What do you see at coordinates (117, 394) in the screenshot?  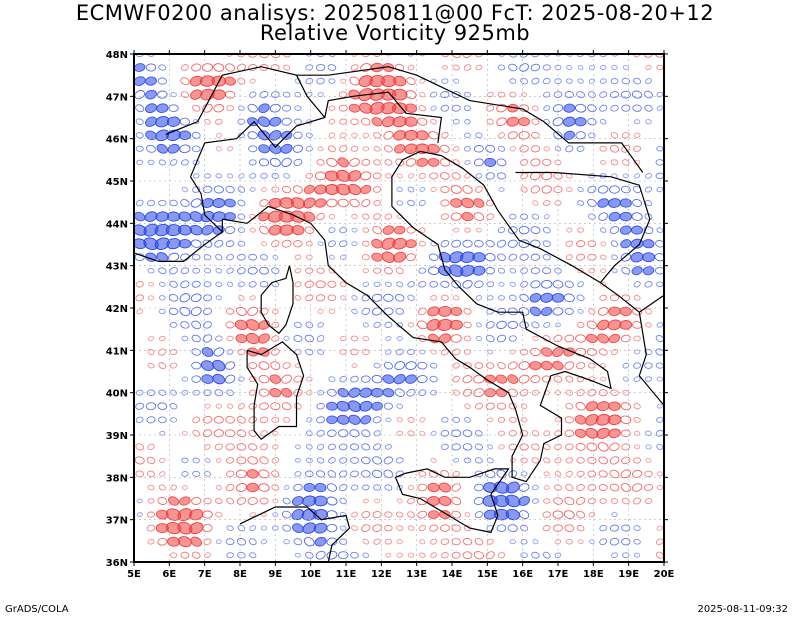 I see `lat-tick-label: 40N` at bounding box center [117, 394].